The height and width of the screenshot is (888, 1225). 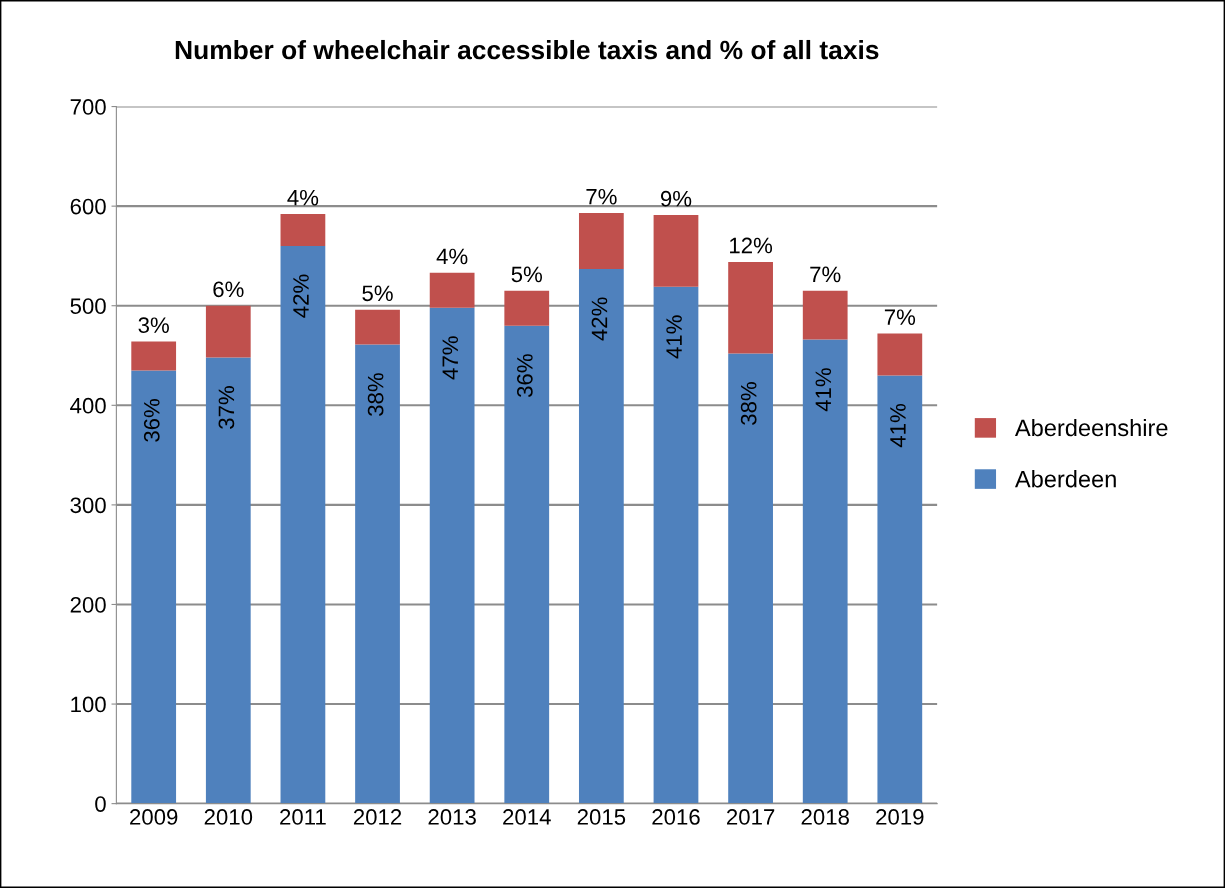 I want to click on x-tick-label: 2015, so click(x=601, y=817).